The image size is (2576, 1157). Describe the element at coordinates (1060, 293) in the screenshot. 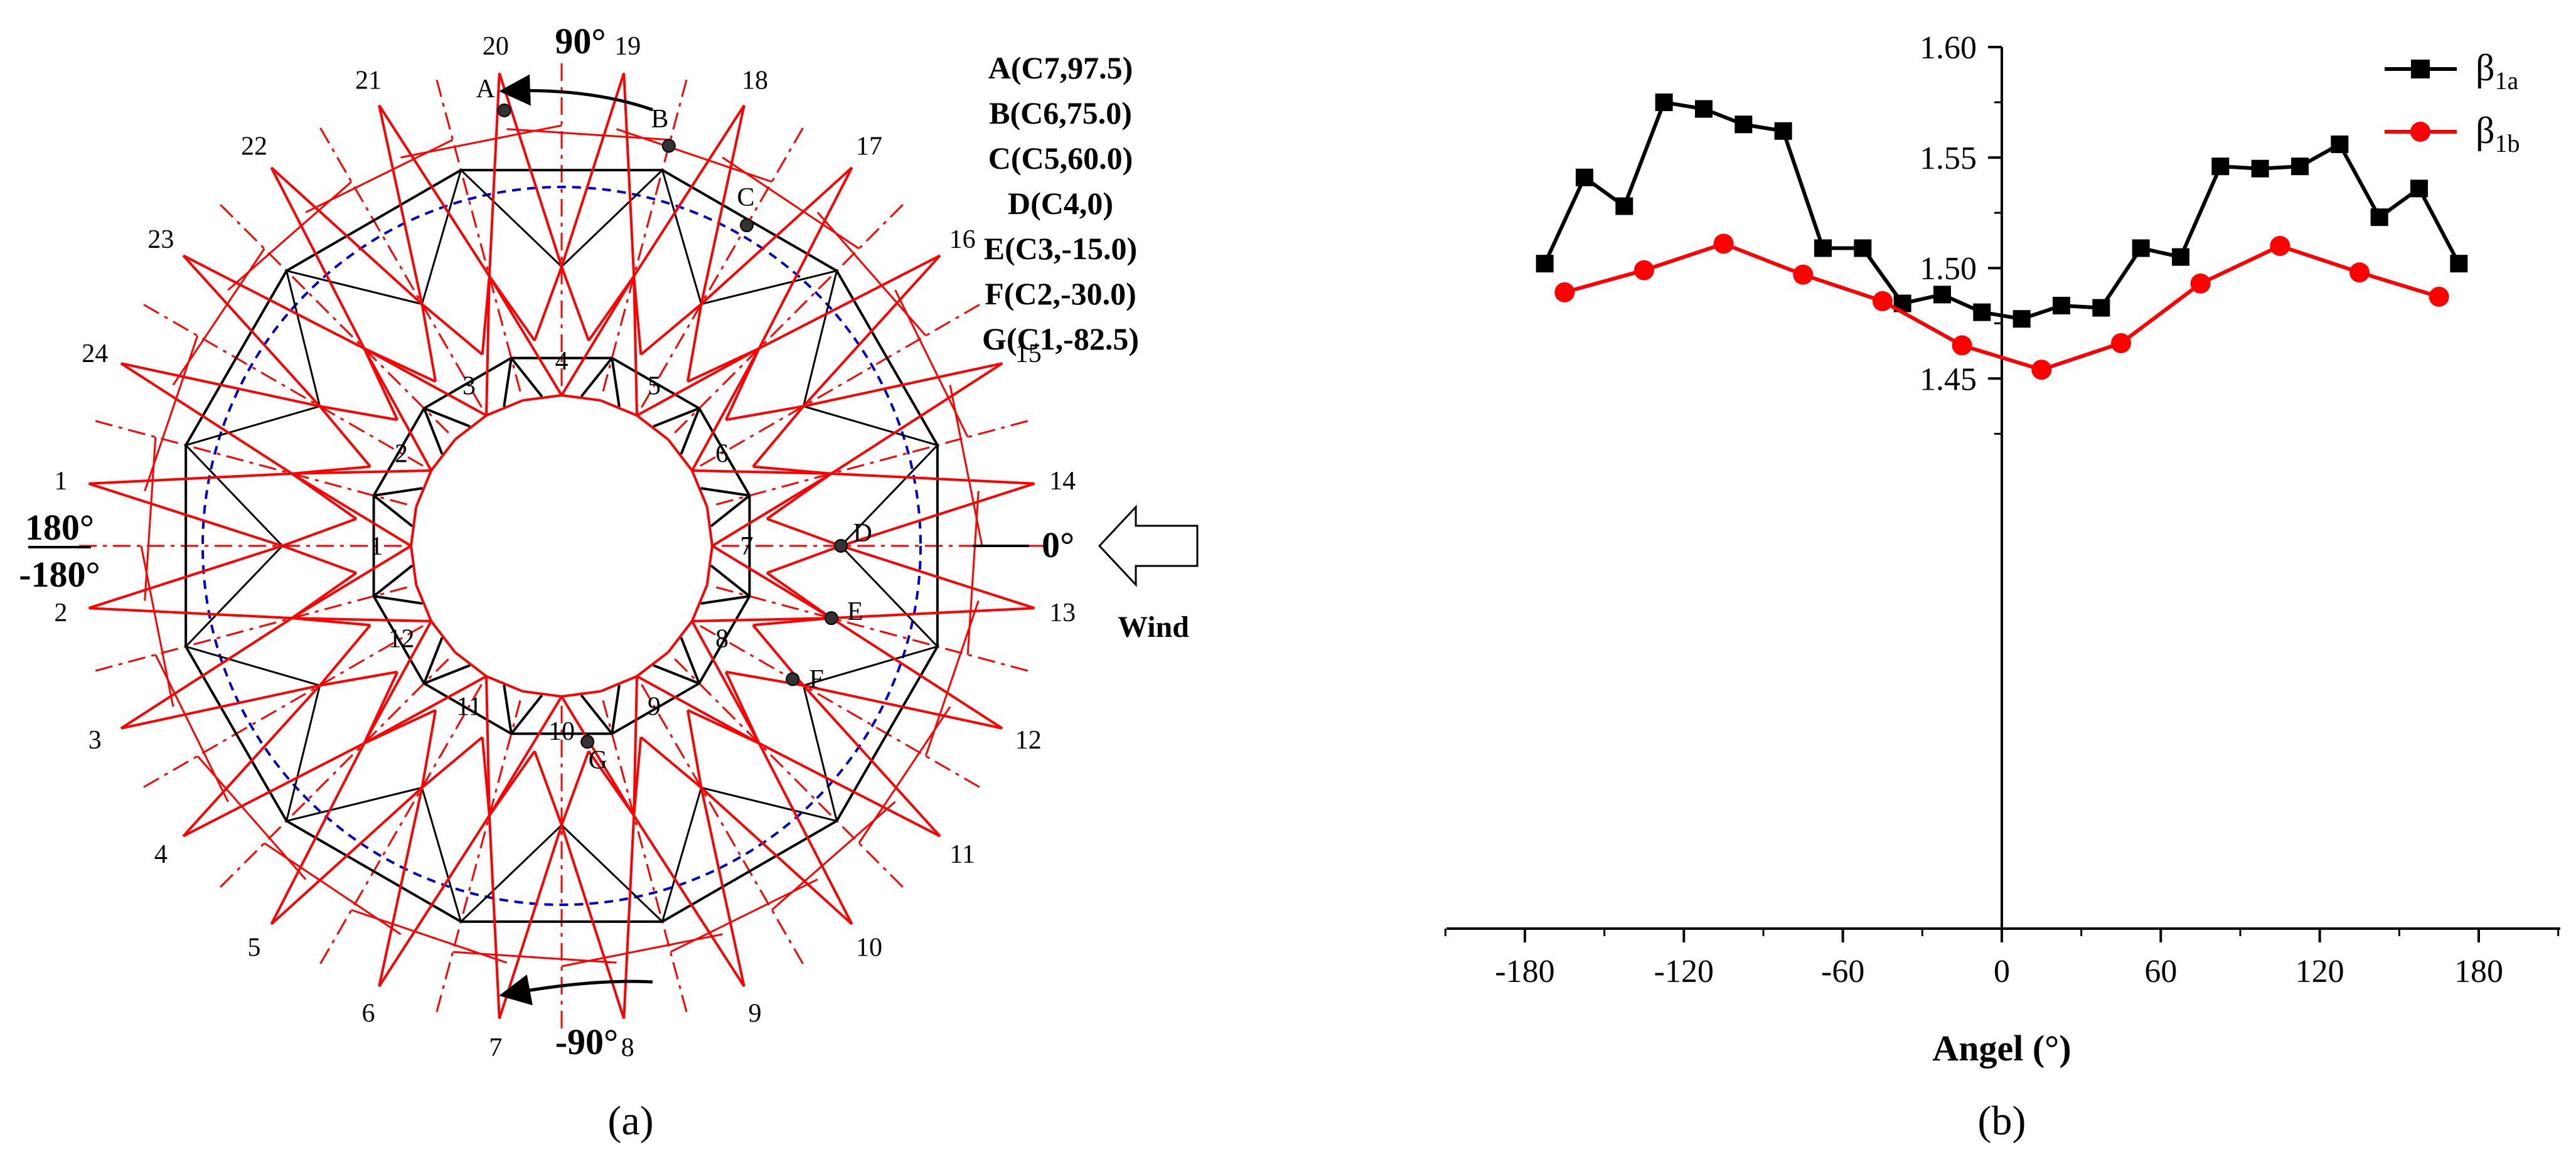

I see `legend-line-f: F(C2,-30.0)` at that location.